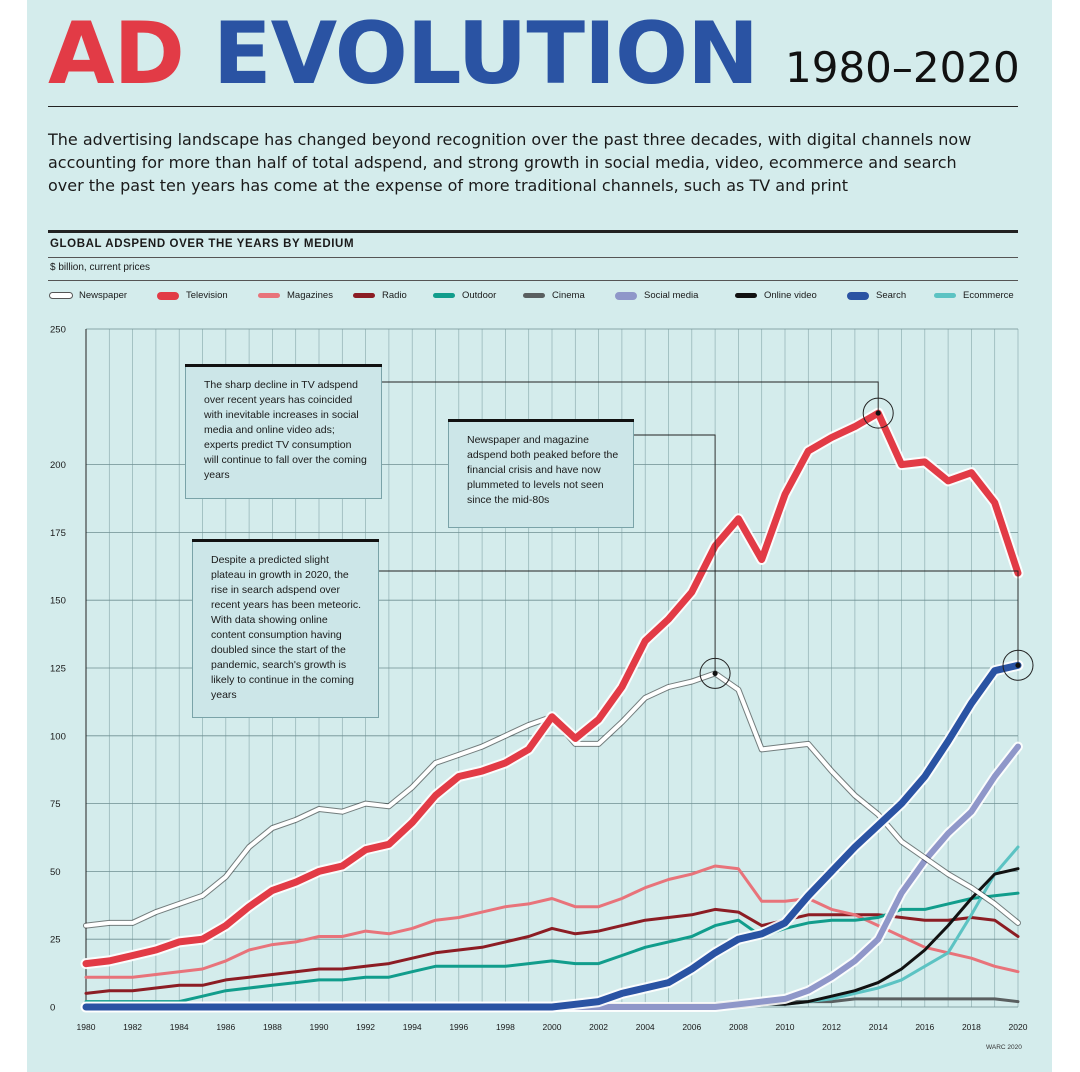 This screenshot has width=1080, height=1072. What do you see at coordinates (746, 295) in the screenshot?
I see `legend-swatch-online-video` at bounding box center [746, 295].